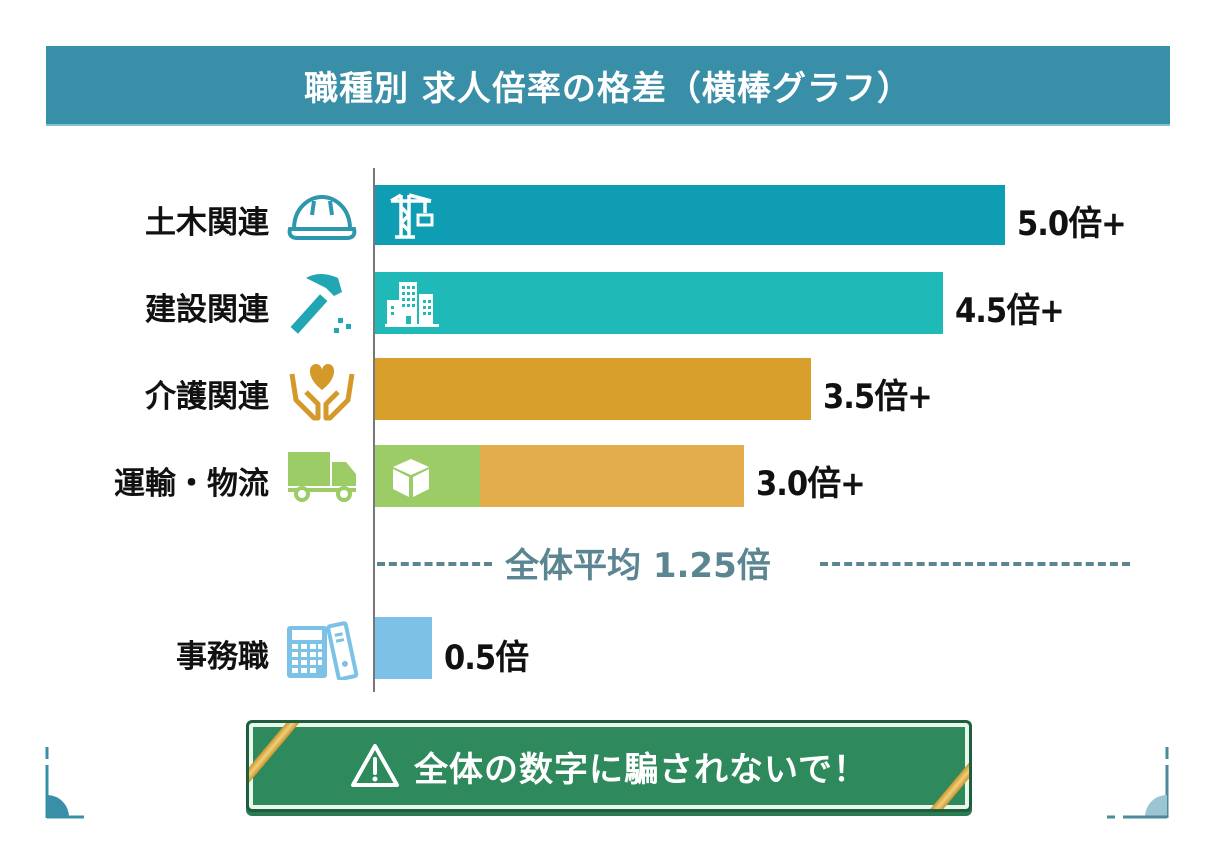 This screenshot has width=1216, height=864. What do you see at coordinates (276, 755) in the screenshot?
I see `gold-ribbon-left` at bounding box center [276, 755].